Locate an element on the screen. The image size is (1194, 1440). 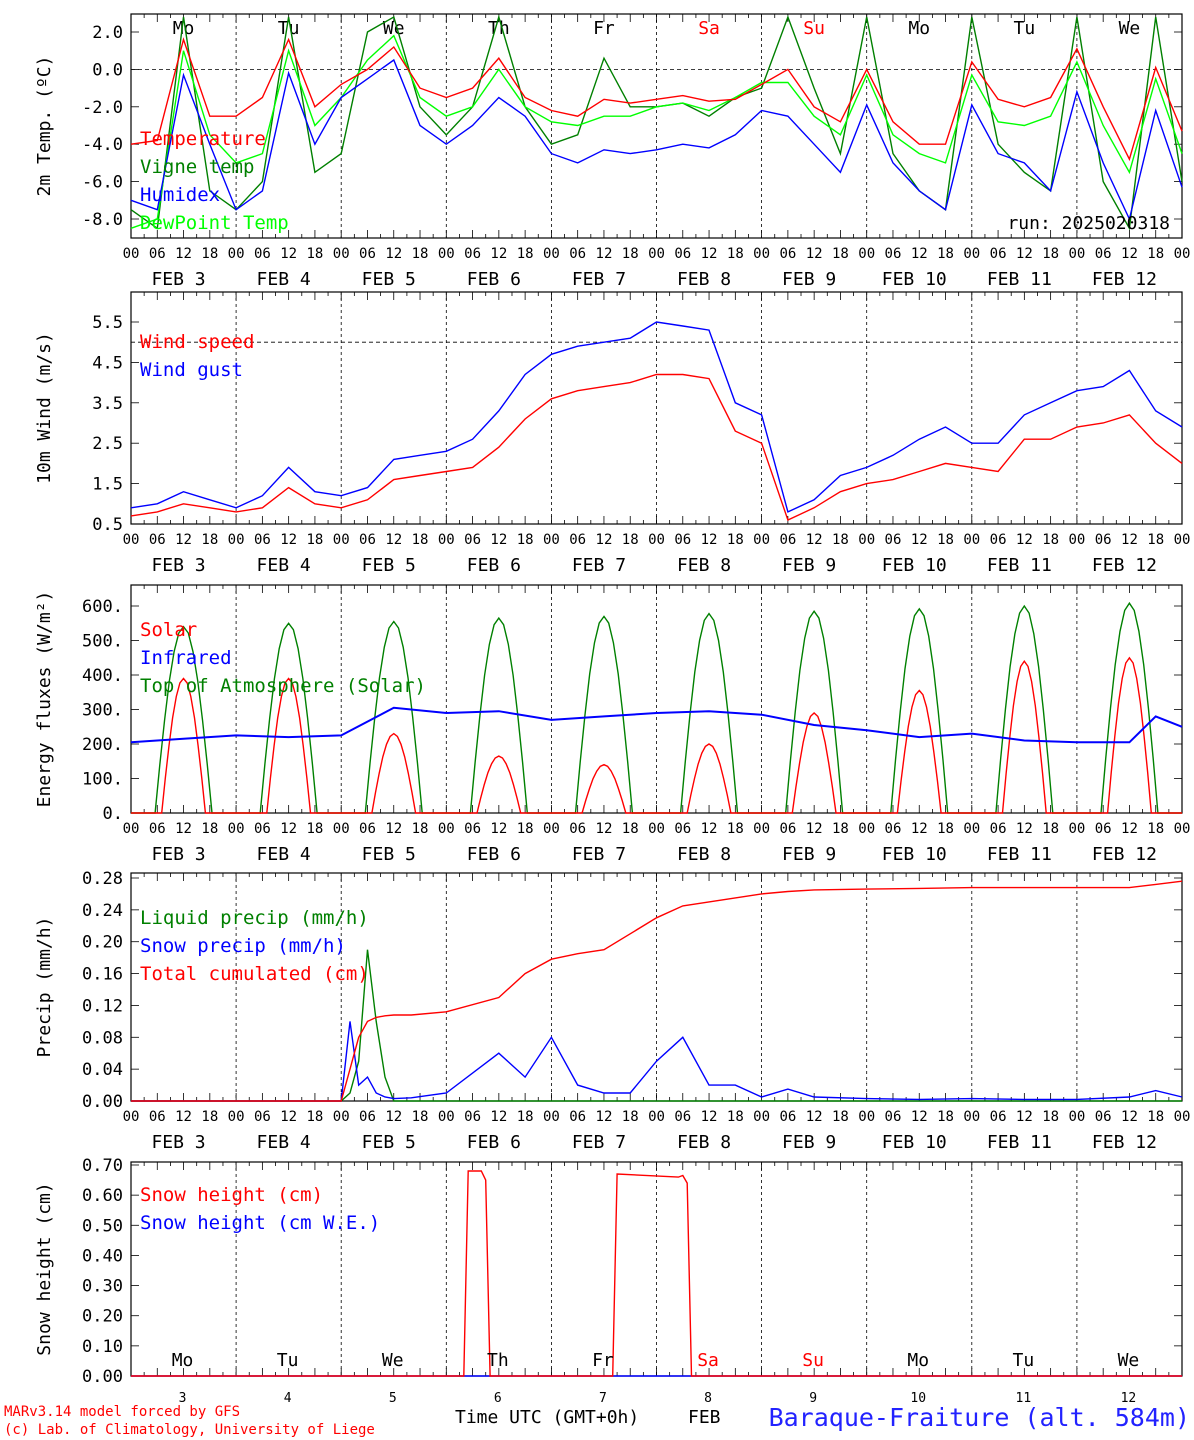
day-label: FEB 4 is located at coordinates (284, 854).